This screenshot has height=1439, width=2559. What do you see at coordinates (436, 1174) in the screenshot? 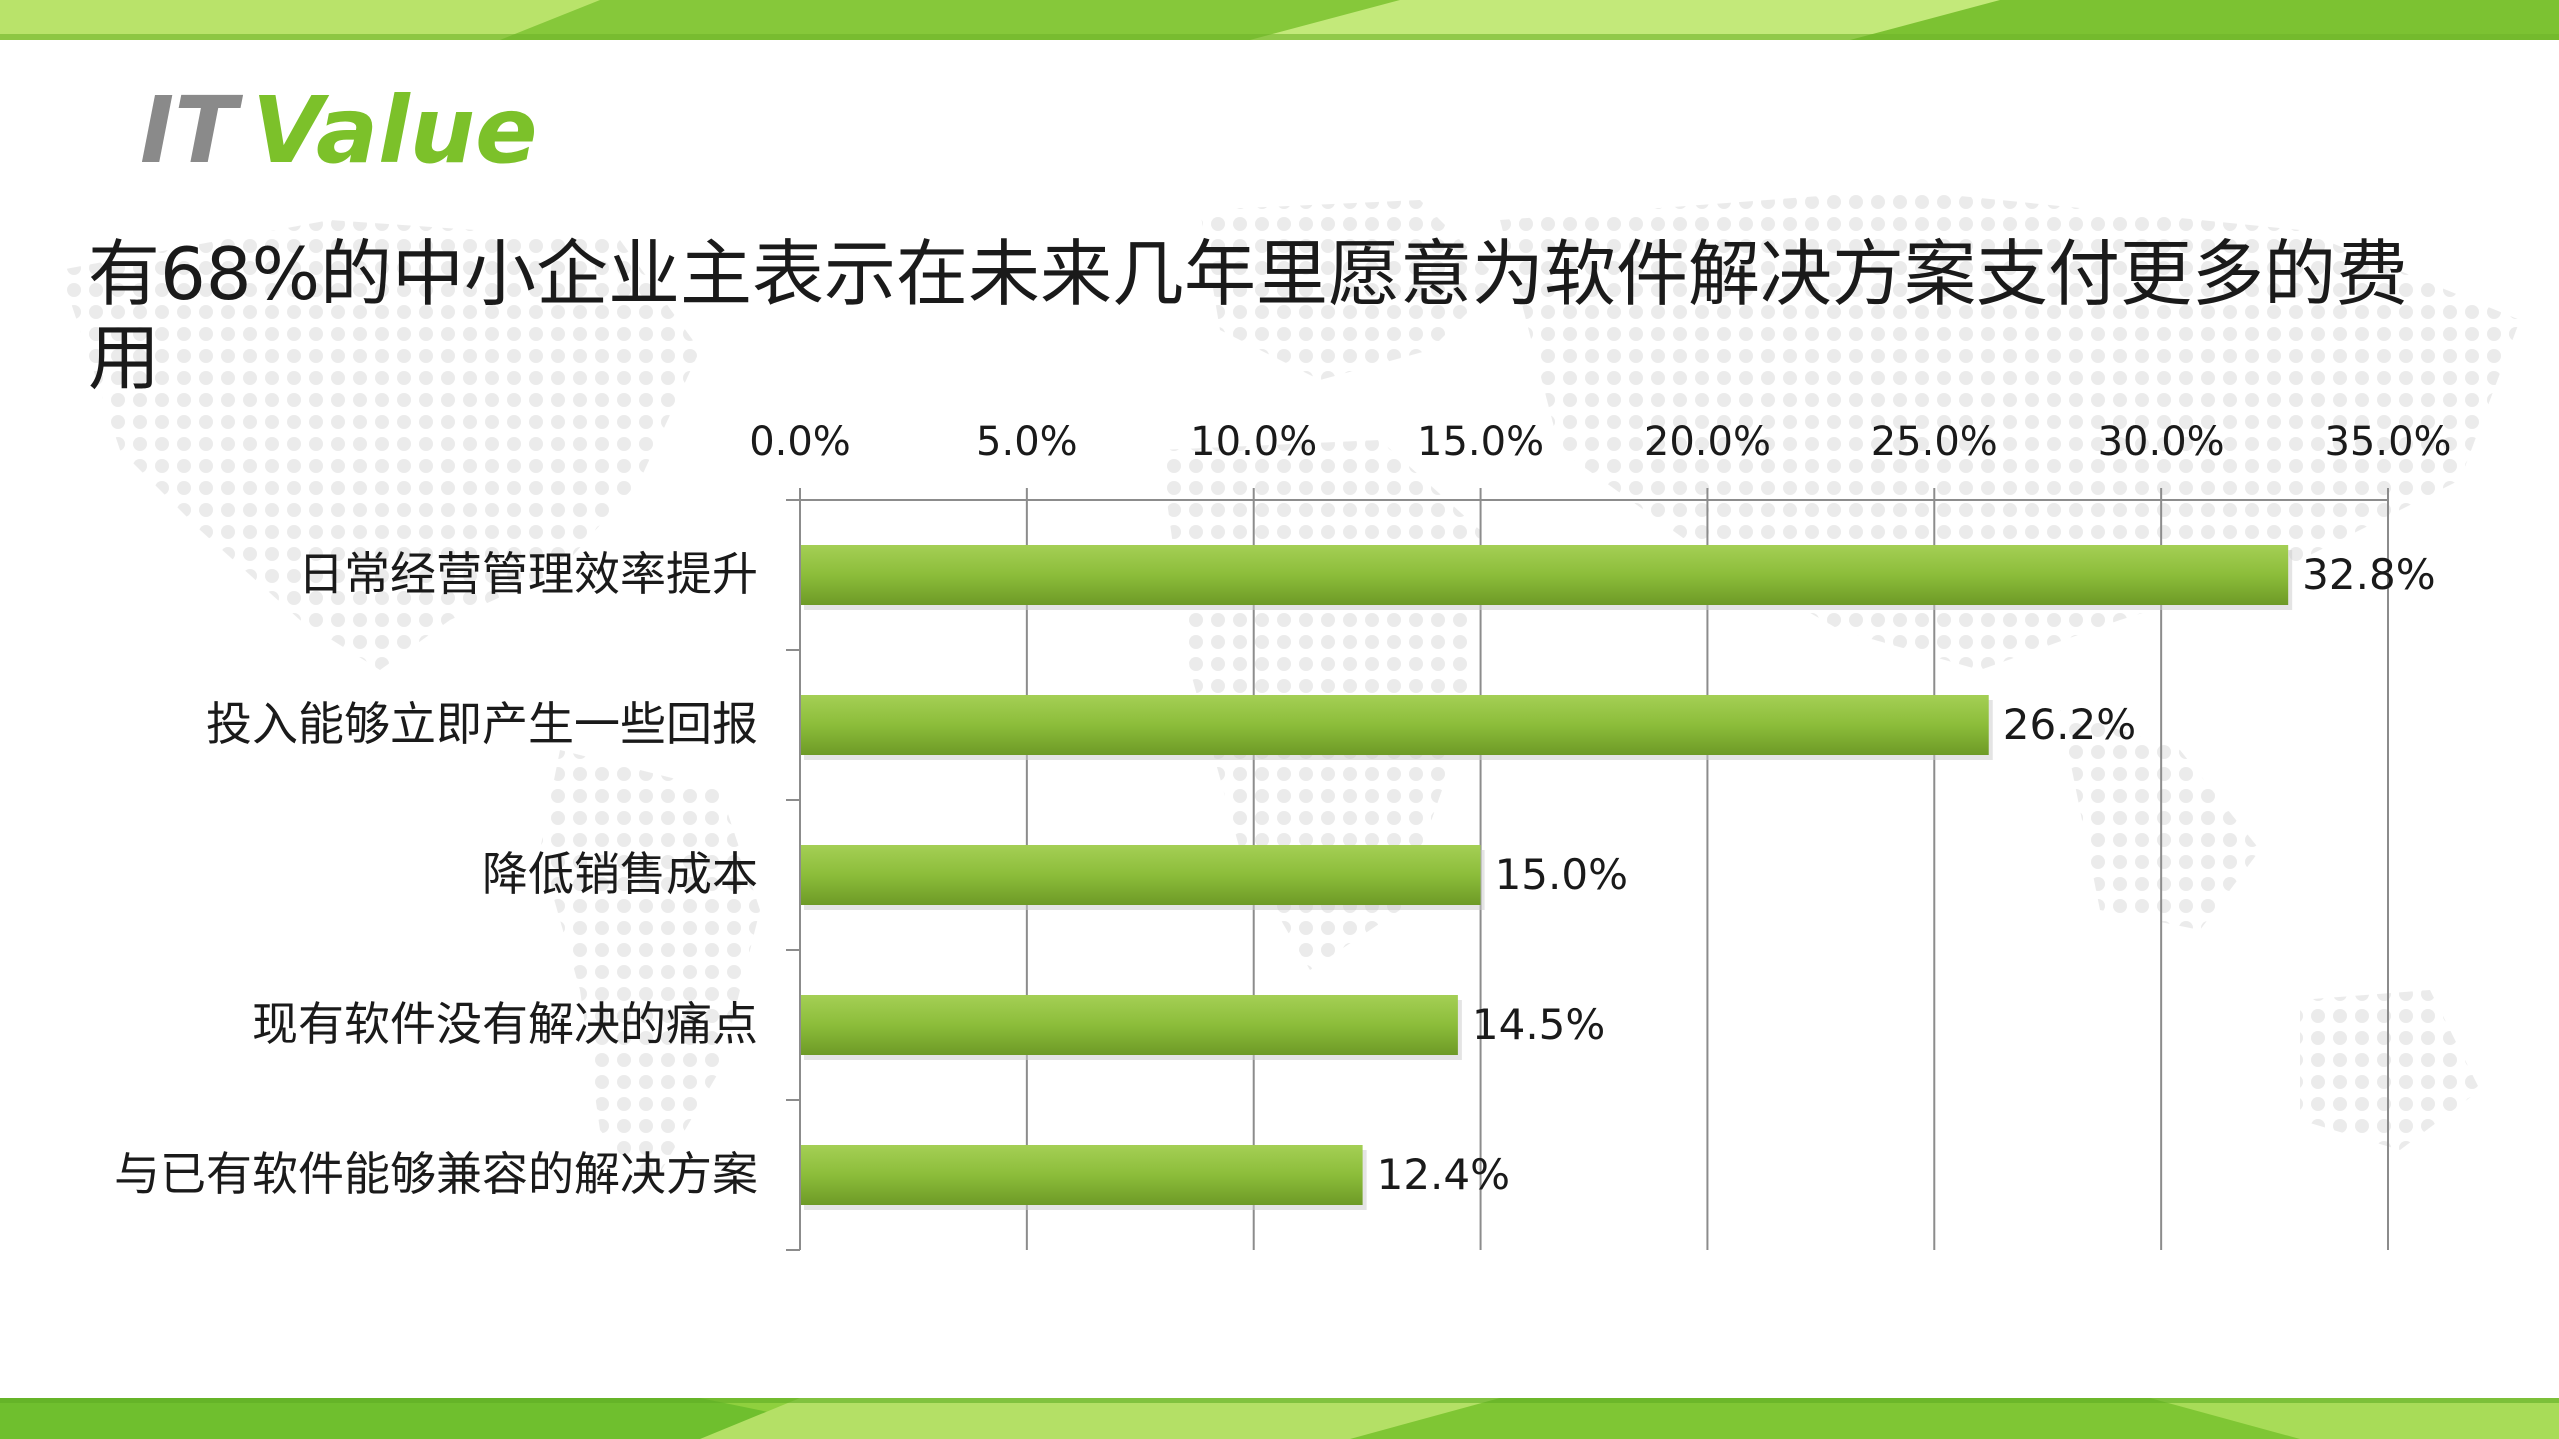
I see `category-label: 与已有软件能够兼容的解决方案` at bounding box center [436, 1174].